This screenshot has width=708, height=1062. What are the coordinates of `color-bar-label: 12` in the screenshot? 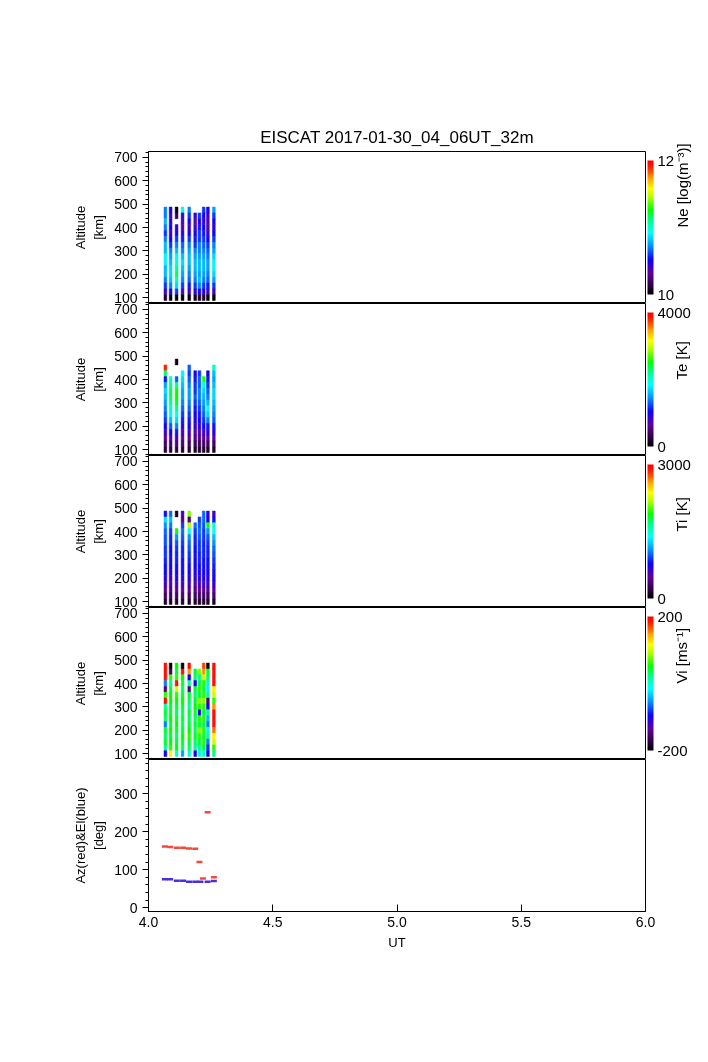 It's located at (666, 160).